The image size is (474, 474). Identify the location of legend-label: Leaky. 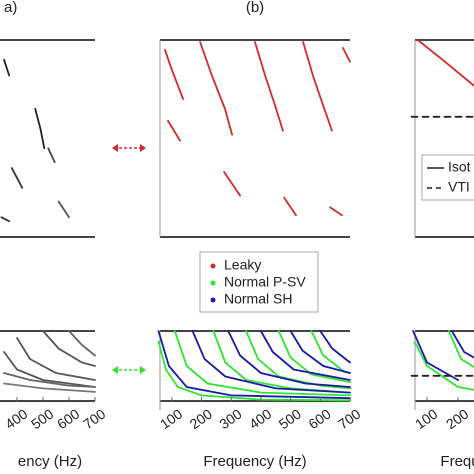
(242, 265).